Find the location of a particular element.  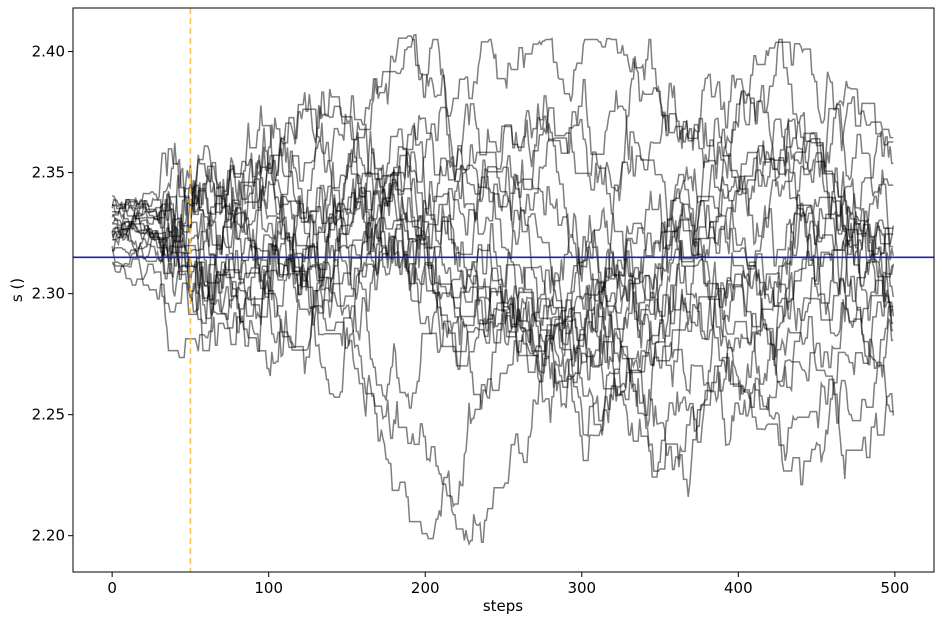

x-tick-label: 100 is located at coordinates (268, 588).